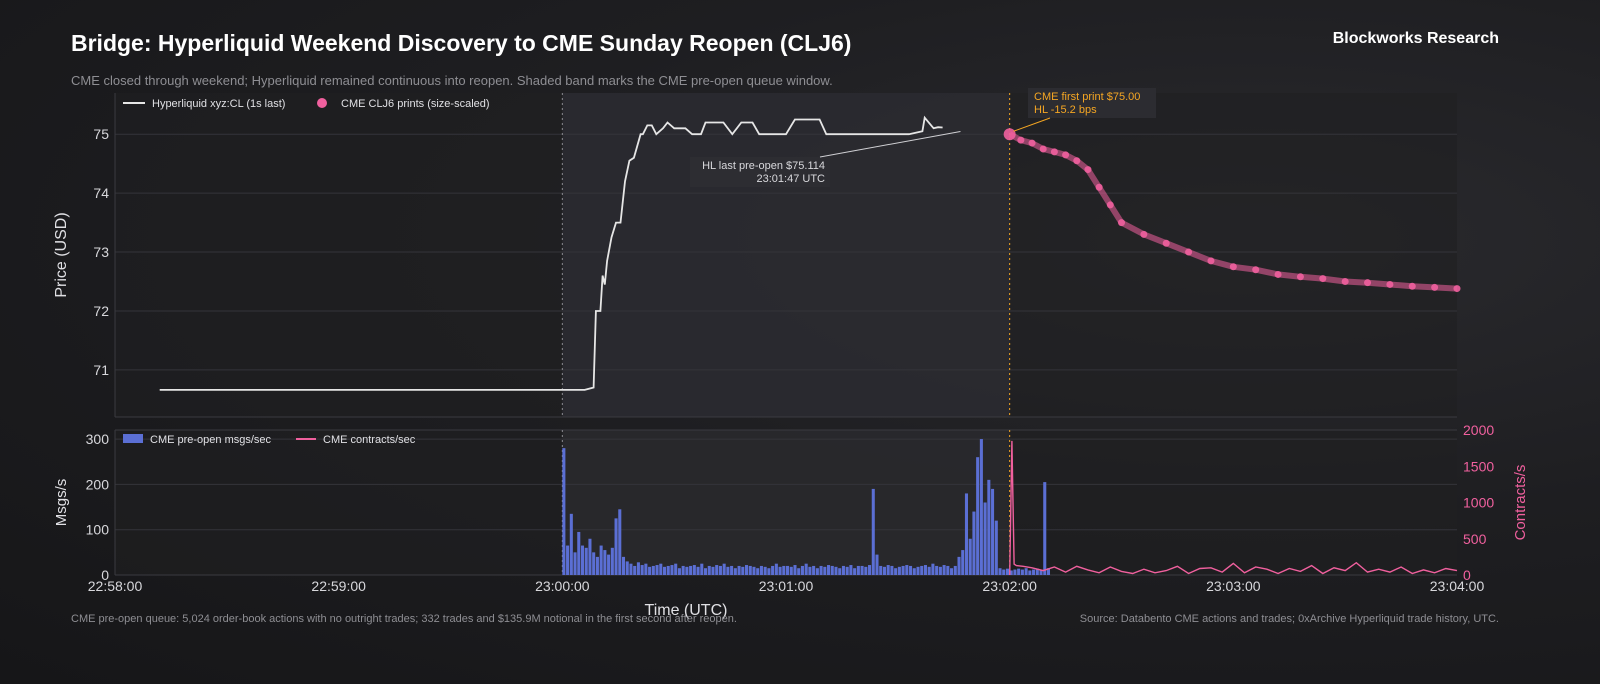 The height and width of the screenshot is (684, 1600). What do you see at coordinates (1065, 110) in the screenshot?
I see `cme-annotation-line2: HL -15.2 bps` at bounding box center [1065, 110].